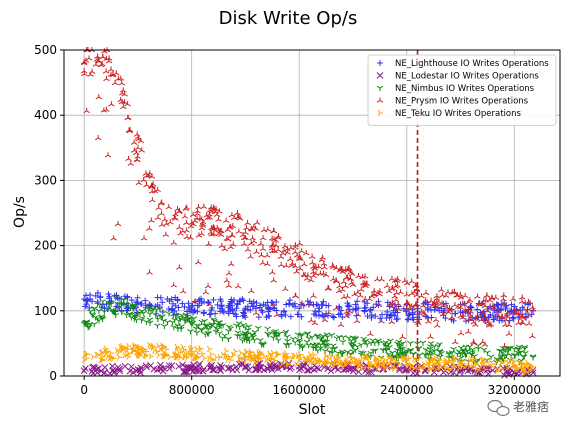 The image size is (576, 432). What do you see at coordinates (467, 77) in the screenshot?
I see `legend-label: NE_Lodestar IO Writes Operations` at bounding box center [467, 77].